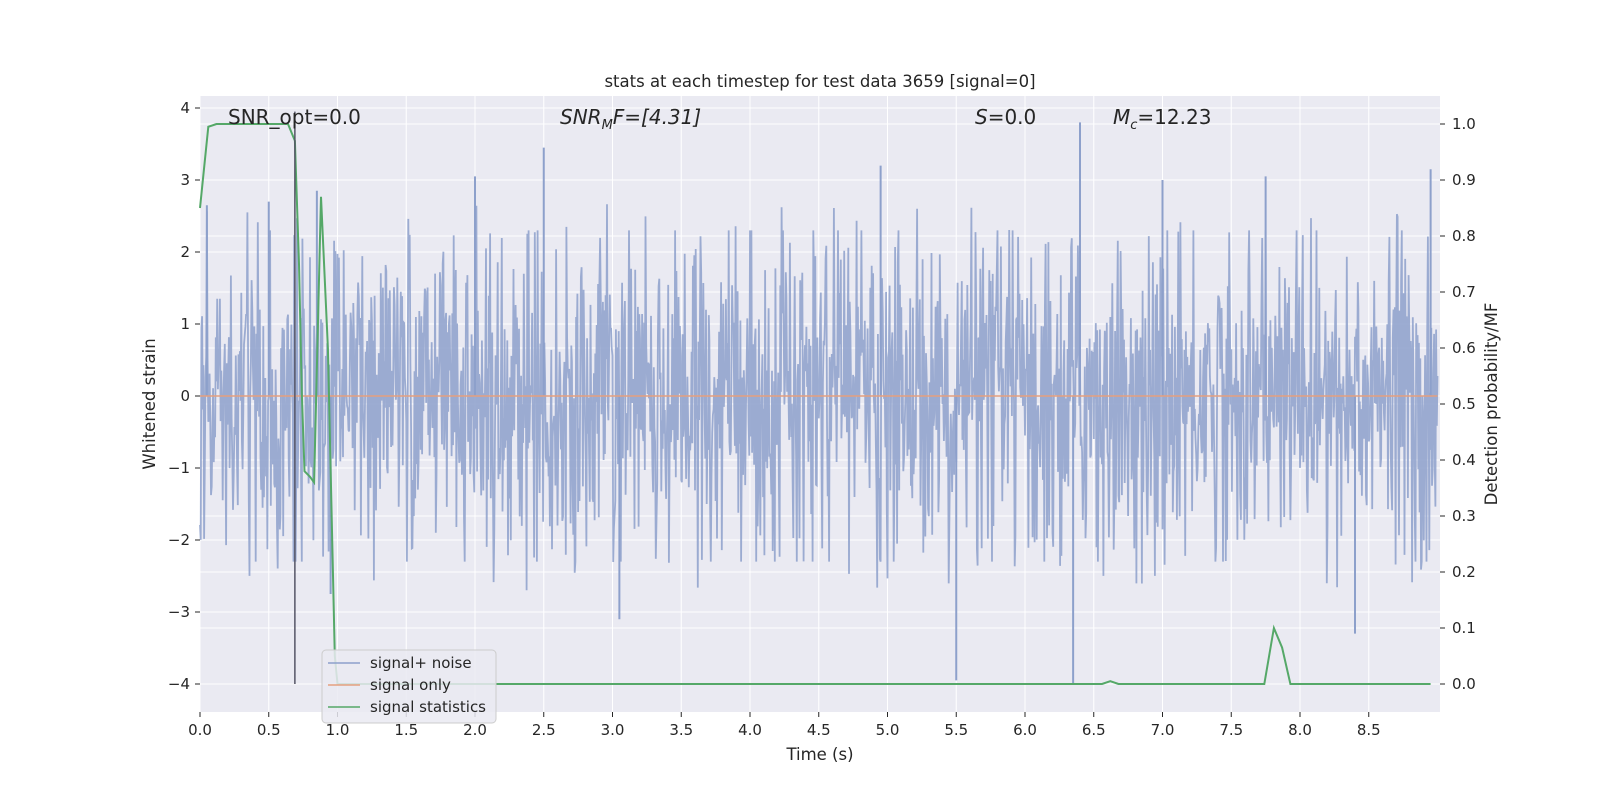 Image resolution: width=1600 pixels, height=800 pixels. Describe the element at coordinates (1163, 730) in the screenshot. I see `x-tick-label: 7.0` at that location.